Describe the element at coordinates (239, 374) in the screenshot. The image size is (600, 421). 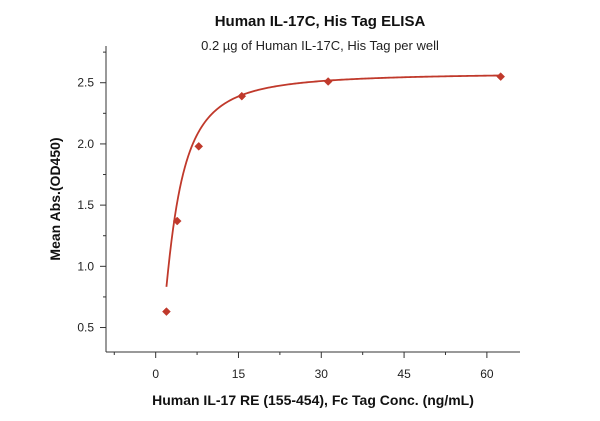
I see `x-tick-label: 15` at that location.